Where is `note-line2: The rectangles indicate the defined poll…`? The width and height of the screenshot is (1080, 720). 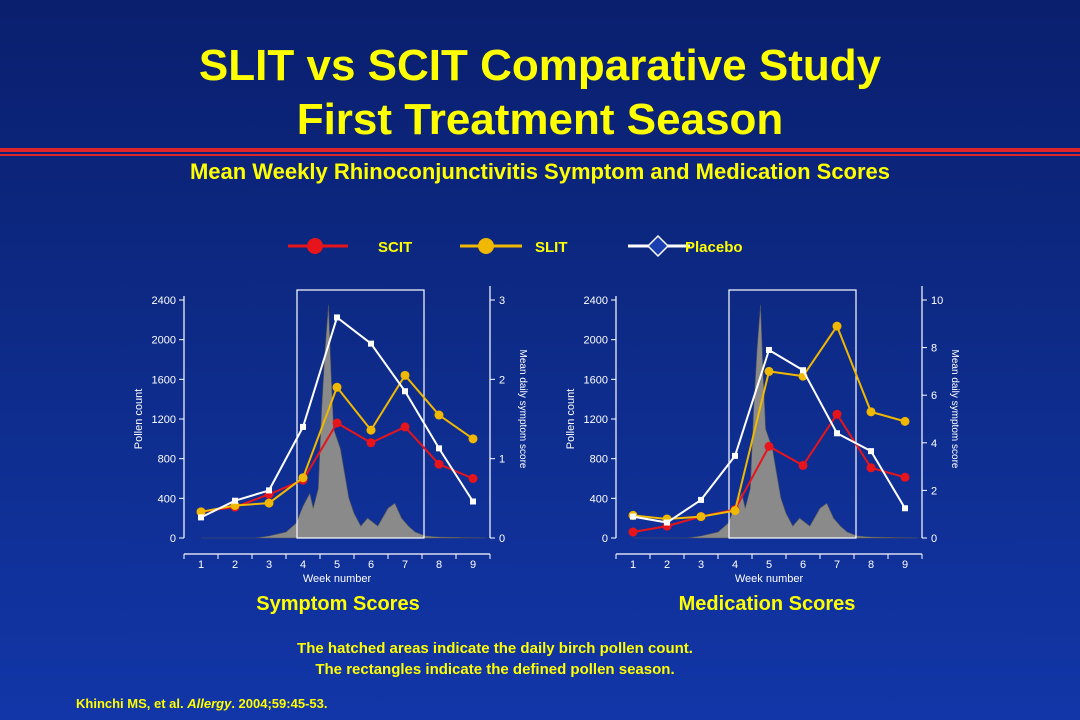
note-line2: The rectangles indicate the defined poll… is located at coordinates (495, 669).